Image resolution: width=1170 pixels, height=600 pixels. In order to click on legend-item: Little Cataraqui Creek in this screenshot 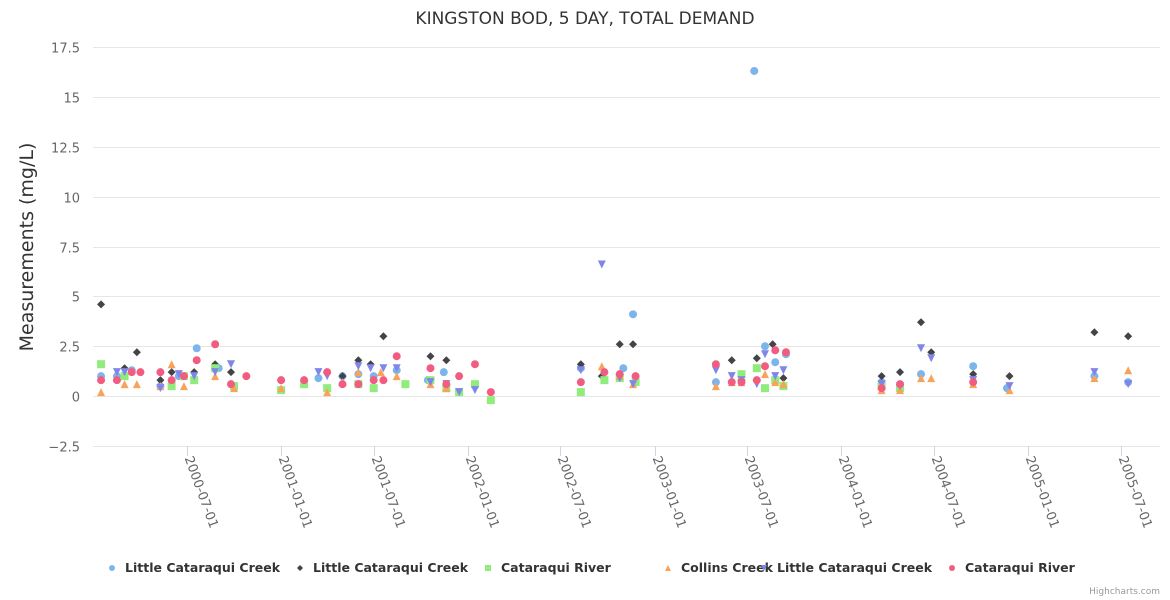, I will do `click(195, 567)`.